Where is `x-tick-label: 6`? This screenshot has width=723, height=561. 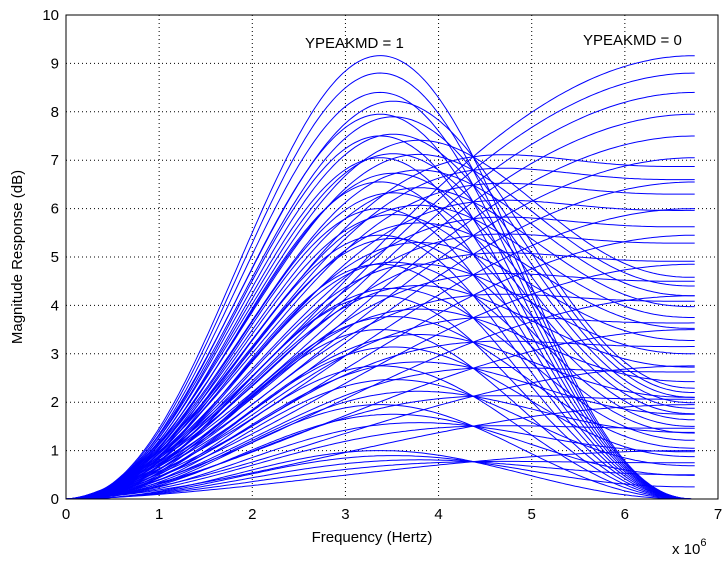 x-tick-label: 6 is located at coordinates (625, 514).